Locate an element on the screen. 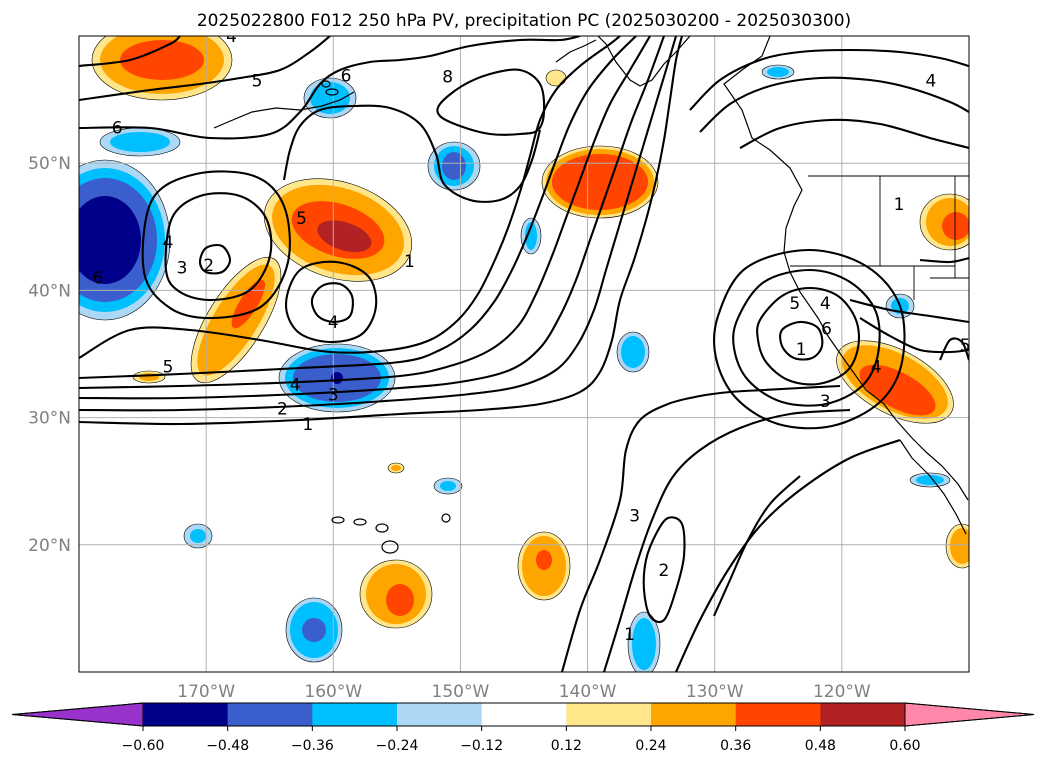  colorbar-extend-low is located at coordinates (77, 714).